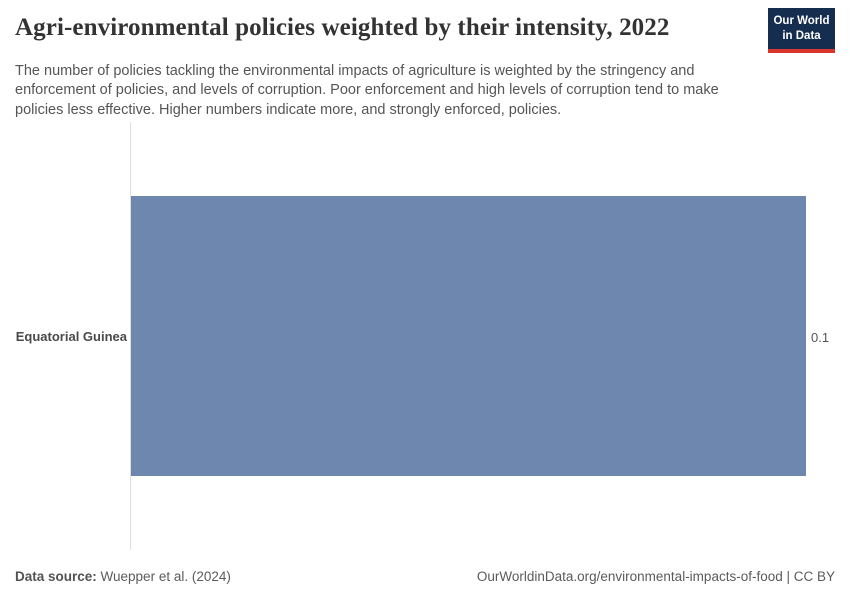 The width and height of the screenshot is (850, 600). Describe the element at coordinates (801, 21) in the screenshot. I see `owid-logo-line1: Our World` at that location.